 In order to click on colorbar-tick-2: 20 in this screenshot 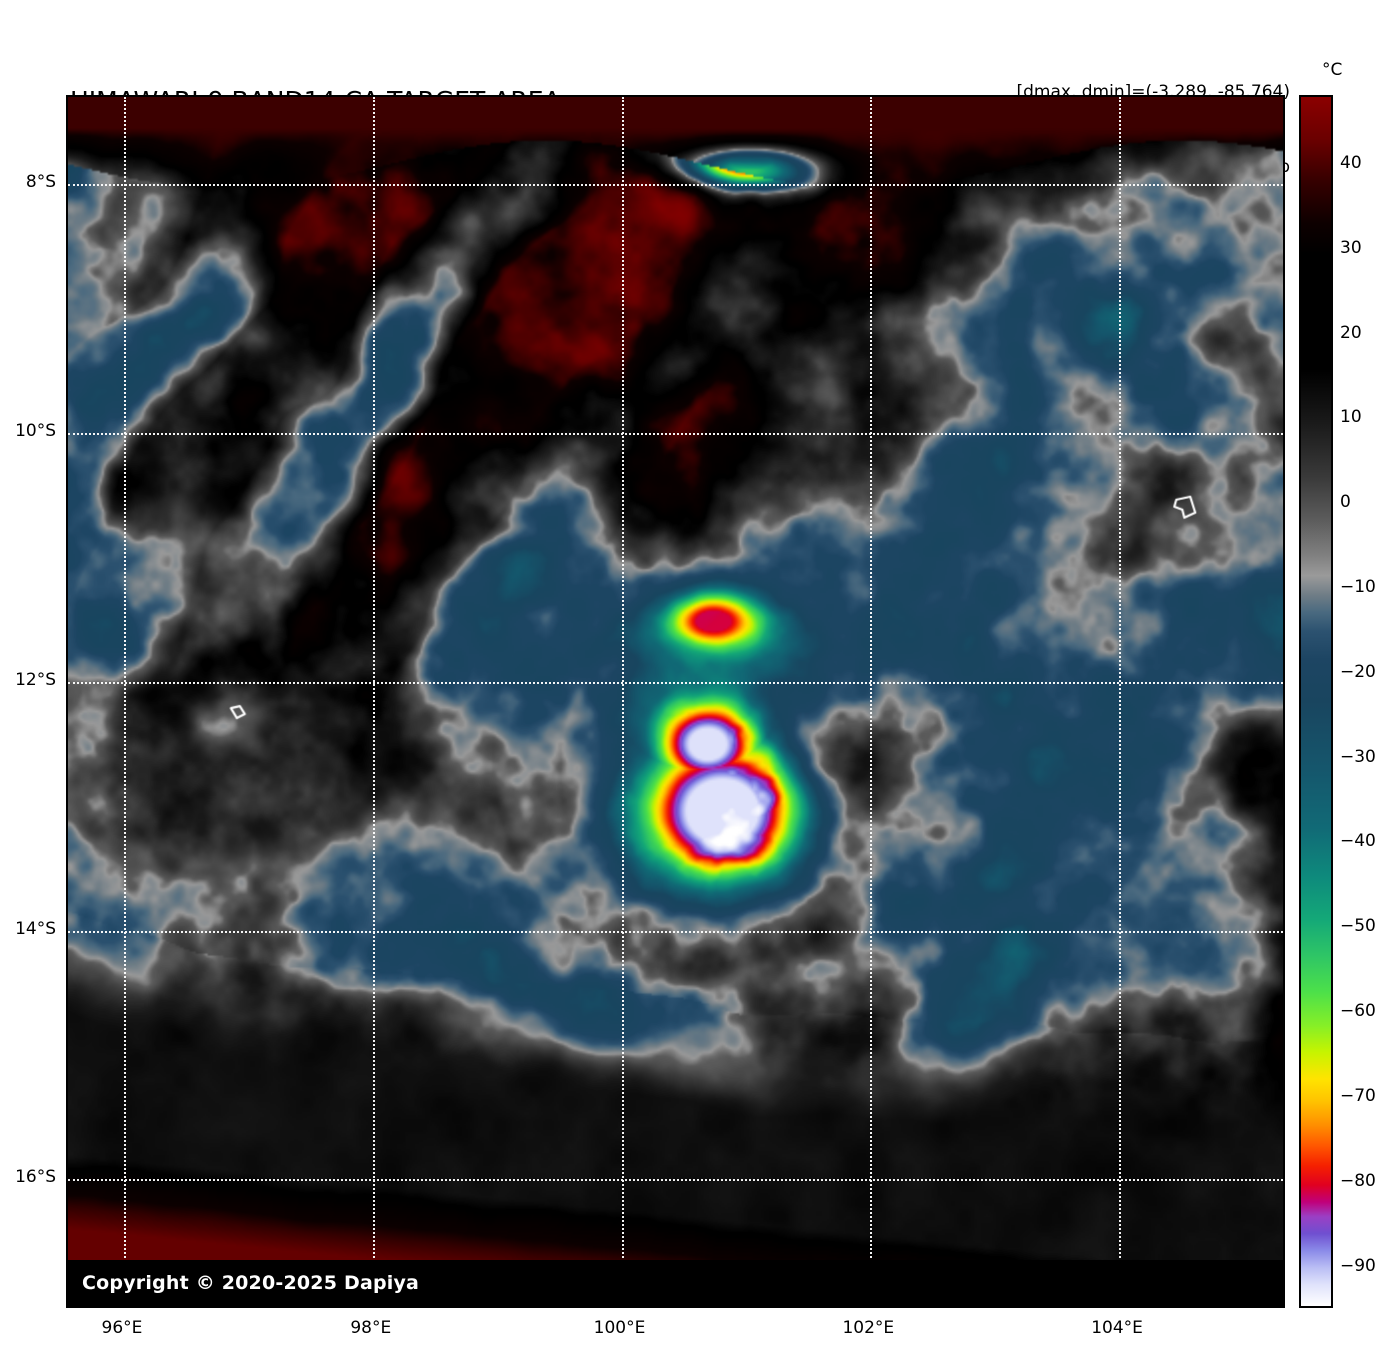, I will do `click(1351, 332)`.